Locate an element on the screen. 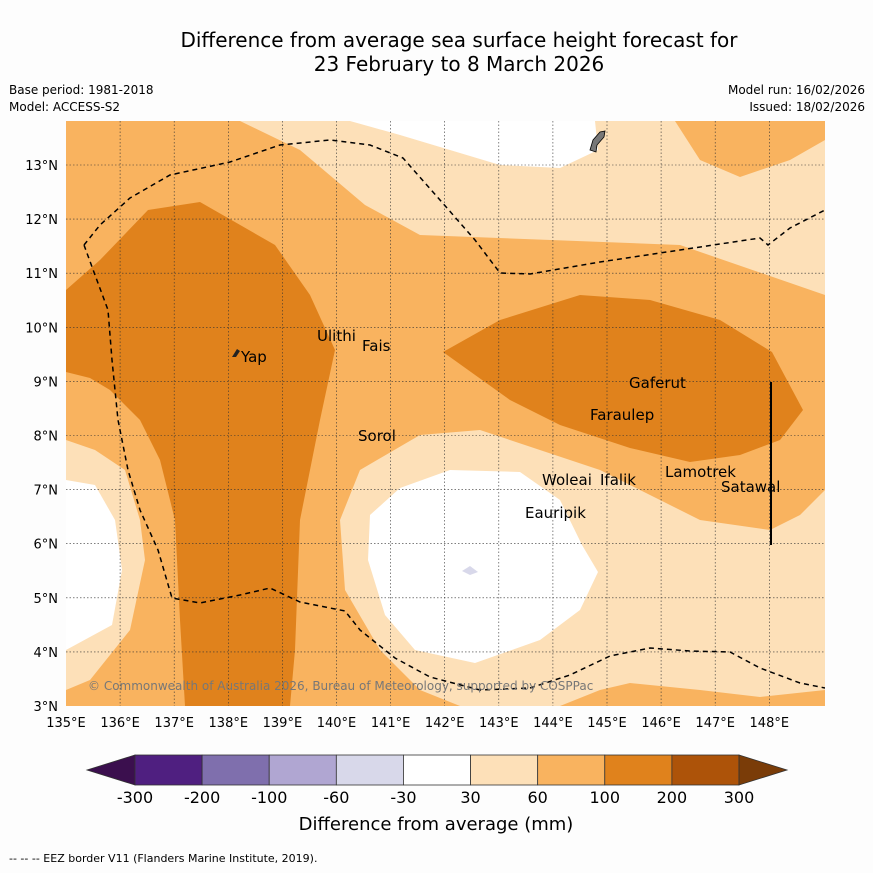  y-tick-label: 12°N is located at coordinates (41, 220).